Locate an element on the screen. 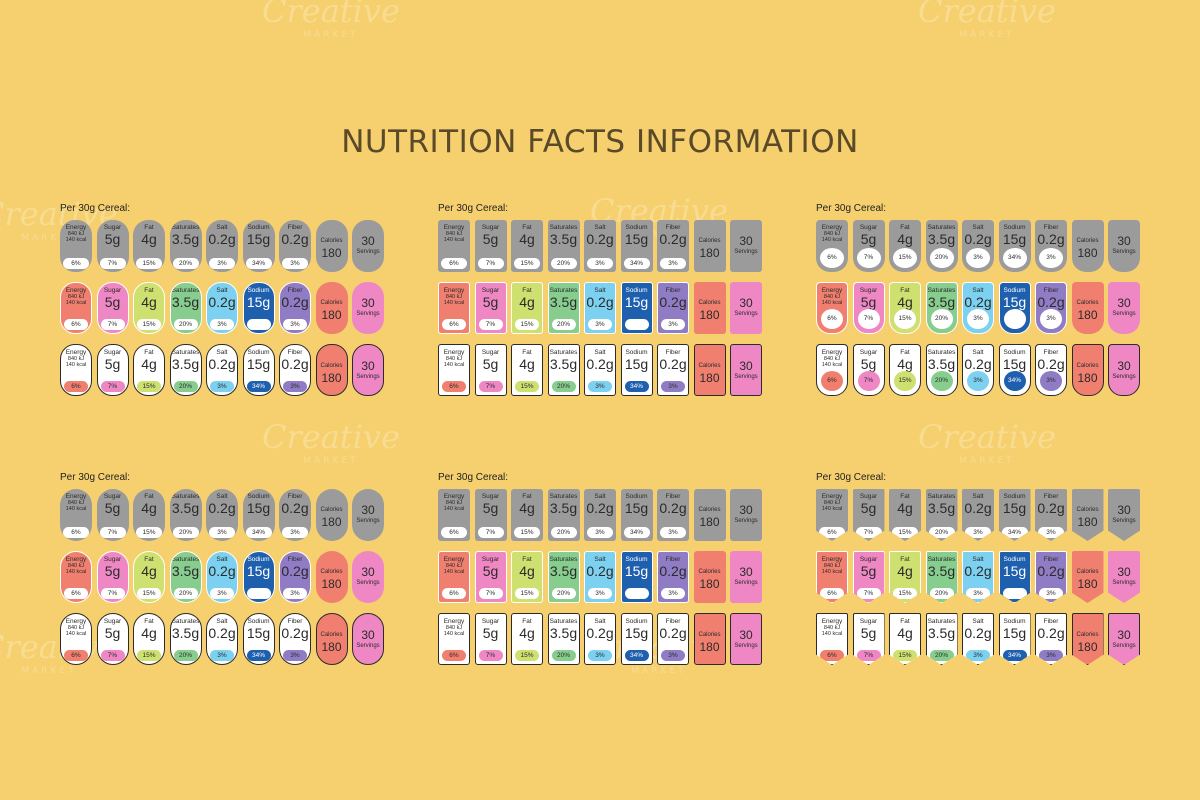  percent-value: 6% is located at coordinates (454, 593).